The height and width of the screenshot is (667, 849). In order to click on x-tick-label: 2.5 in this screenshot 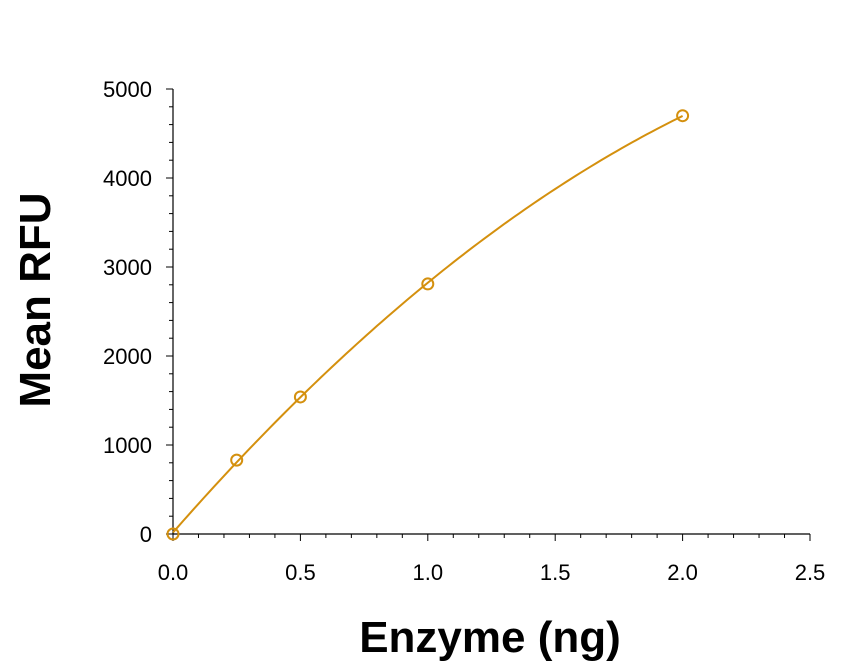, I will do `click(810, 572)`.